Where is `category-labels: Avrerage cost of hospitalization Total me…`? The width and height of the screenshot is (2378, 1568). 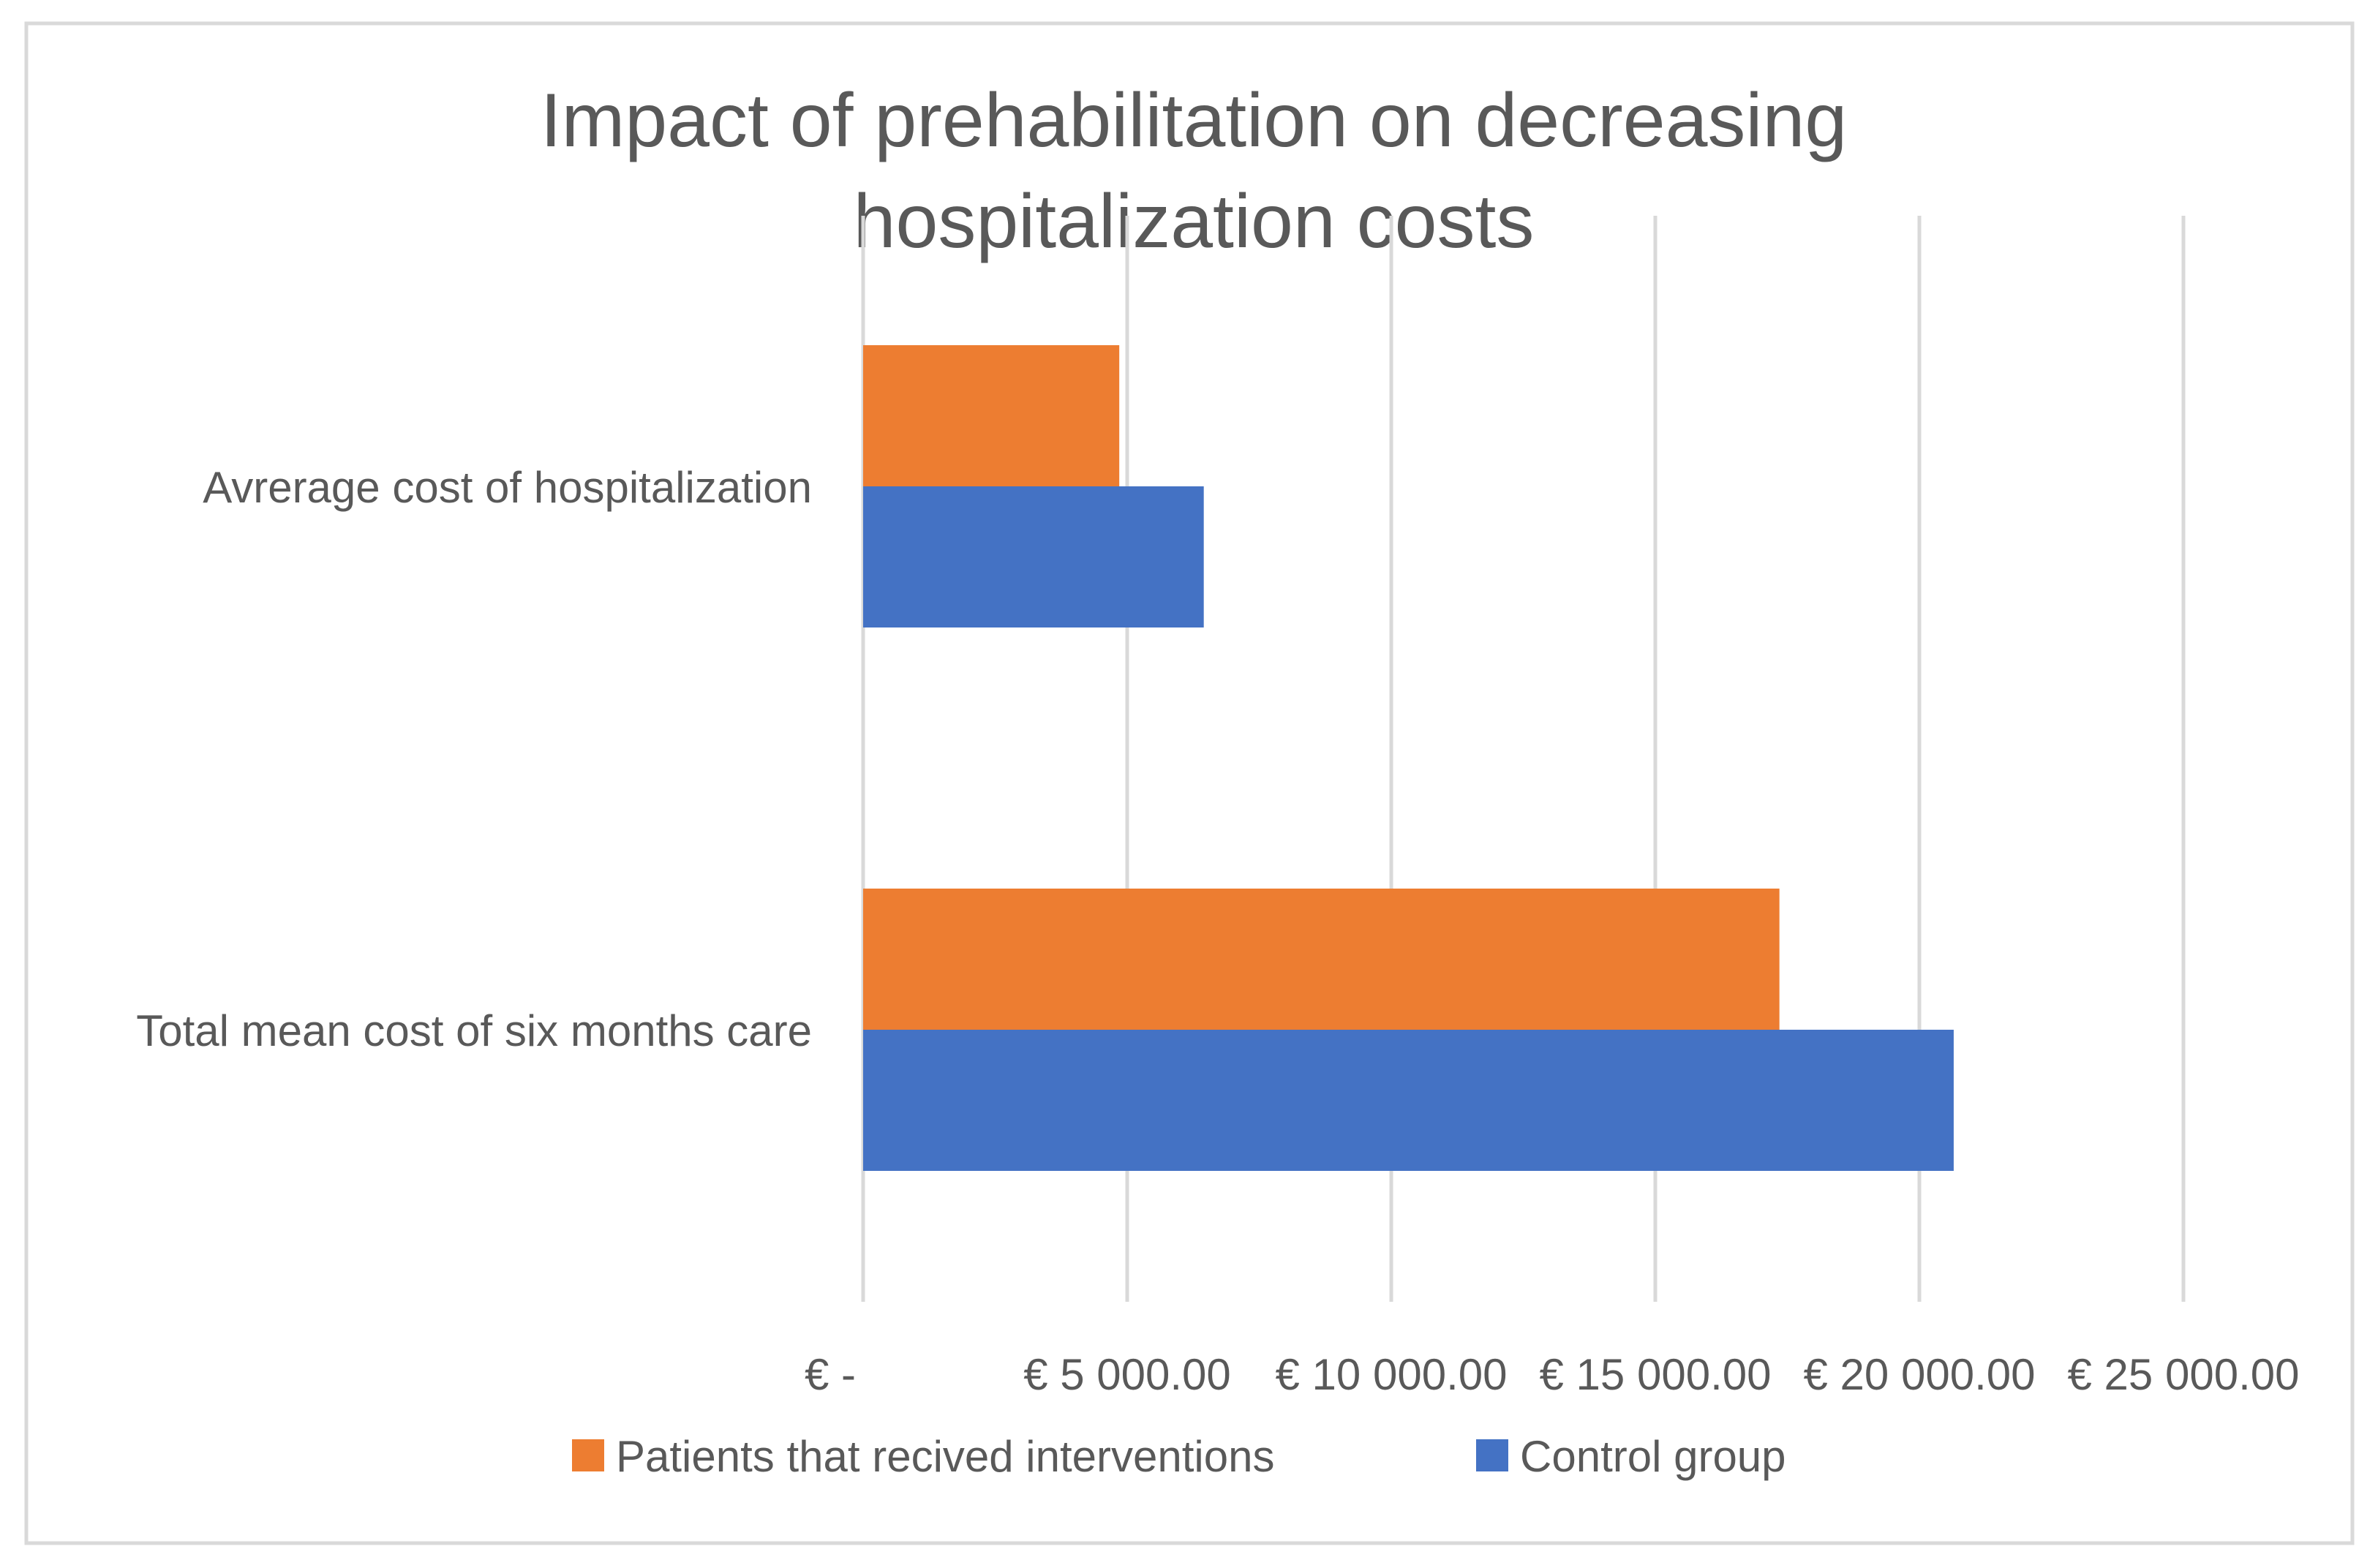
category-labels: Avrerage cost of hospitalization Total me… is located at coordinates (474, 759).